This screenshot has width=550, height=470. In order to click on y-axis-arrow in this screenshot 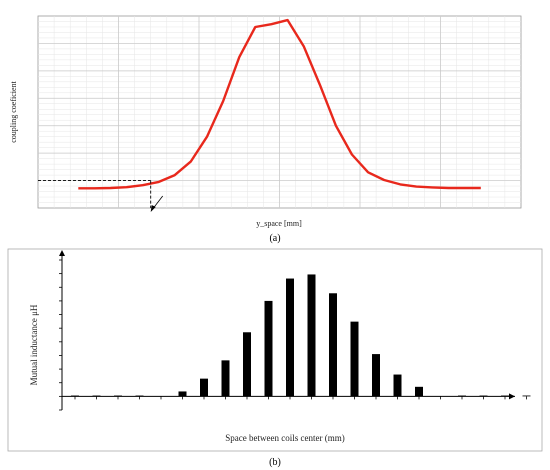, I will do `click(62, 253)`.